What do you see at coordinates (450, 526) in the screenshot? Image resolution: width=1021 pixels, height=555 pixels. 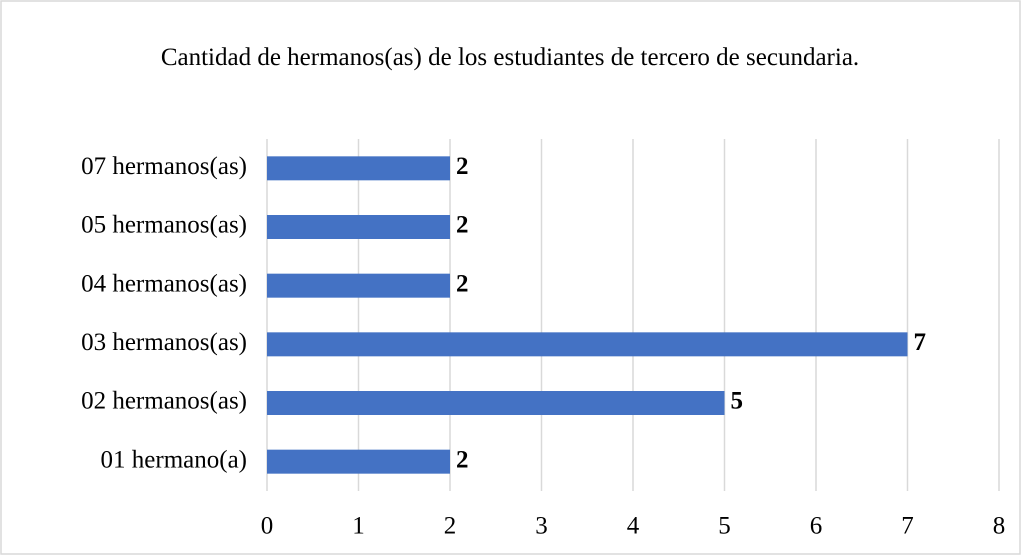 I see `x-tick-label: 2` at bounding box center [450, 526].